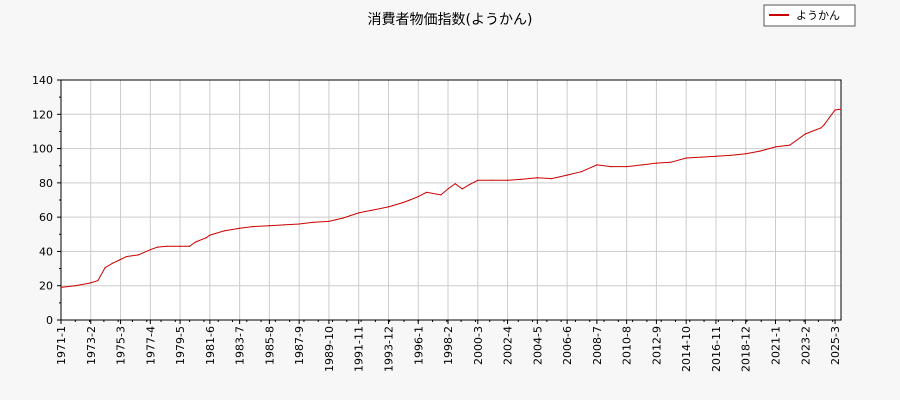 Image resolution: width=900 pixels, height=400 pixels. I want to click on x-tick-label: 2023-2, so click(805, 345).